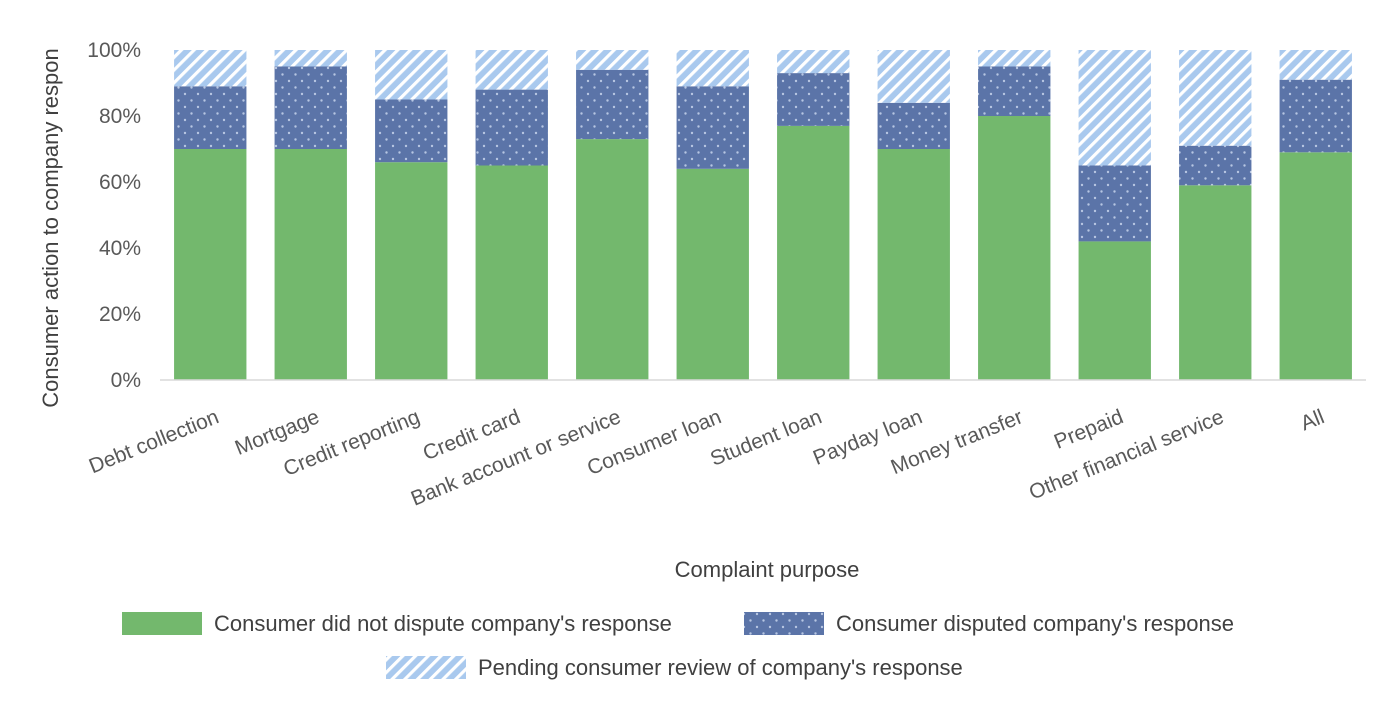  What do you see at coordinates (120, 116) in the screenshot?
I see `y-tick-label: 80%` at bounding box center [120, 116].